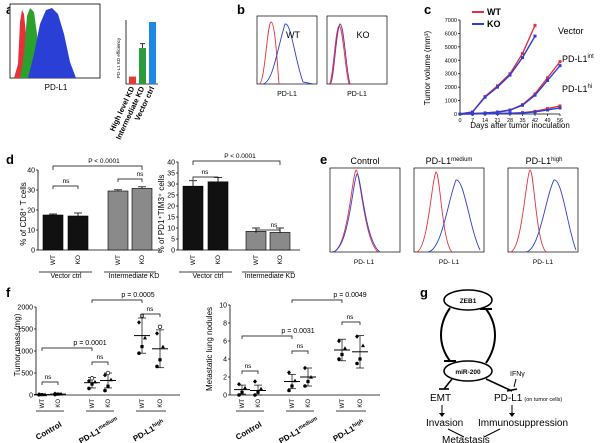 This screenshot has width=601, height=443. Describe the element at coordinates (25, 308) in the screenshot. I see `f-ytick-label: 2000` at that location.